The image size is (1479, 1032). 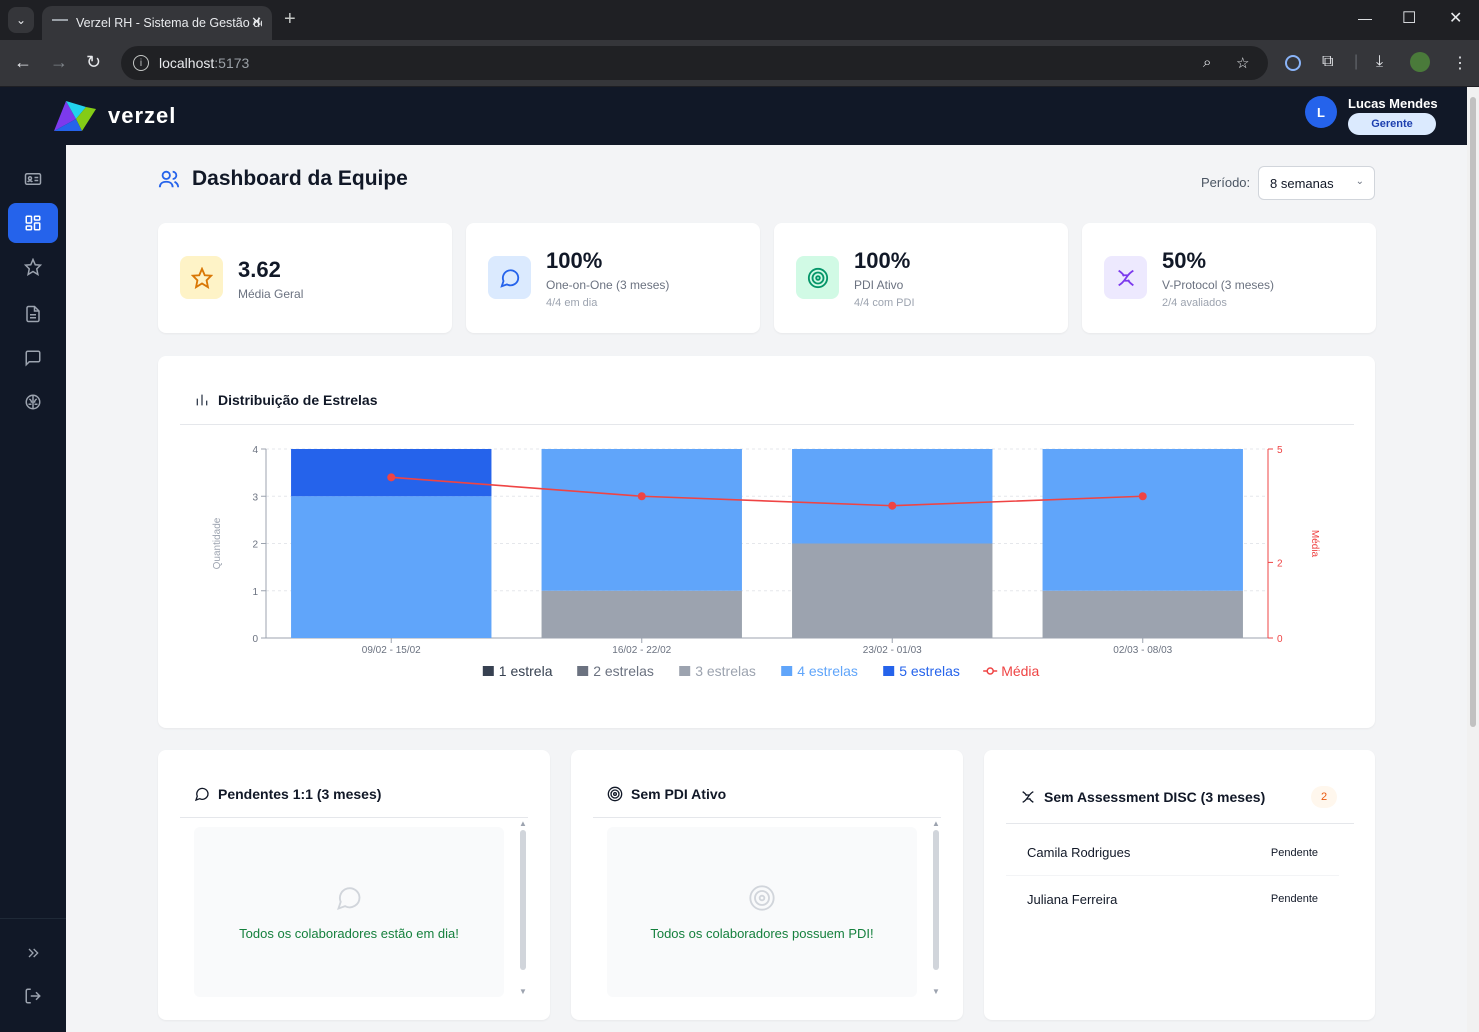 I want to click on empty-message: Todos os colaboradores possuem PDI!, so click(x=762, y=933).